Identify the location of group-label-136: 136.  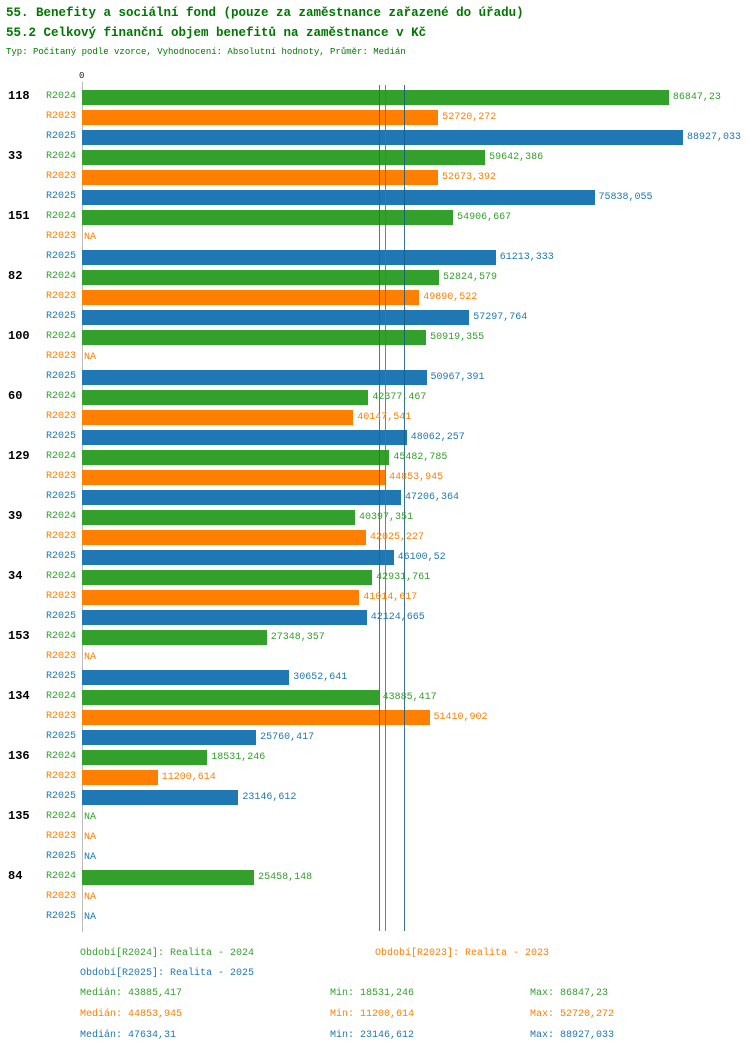
(19, 756).